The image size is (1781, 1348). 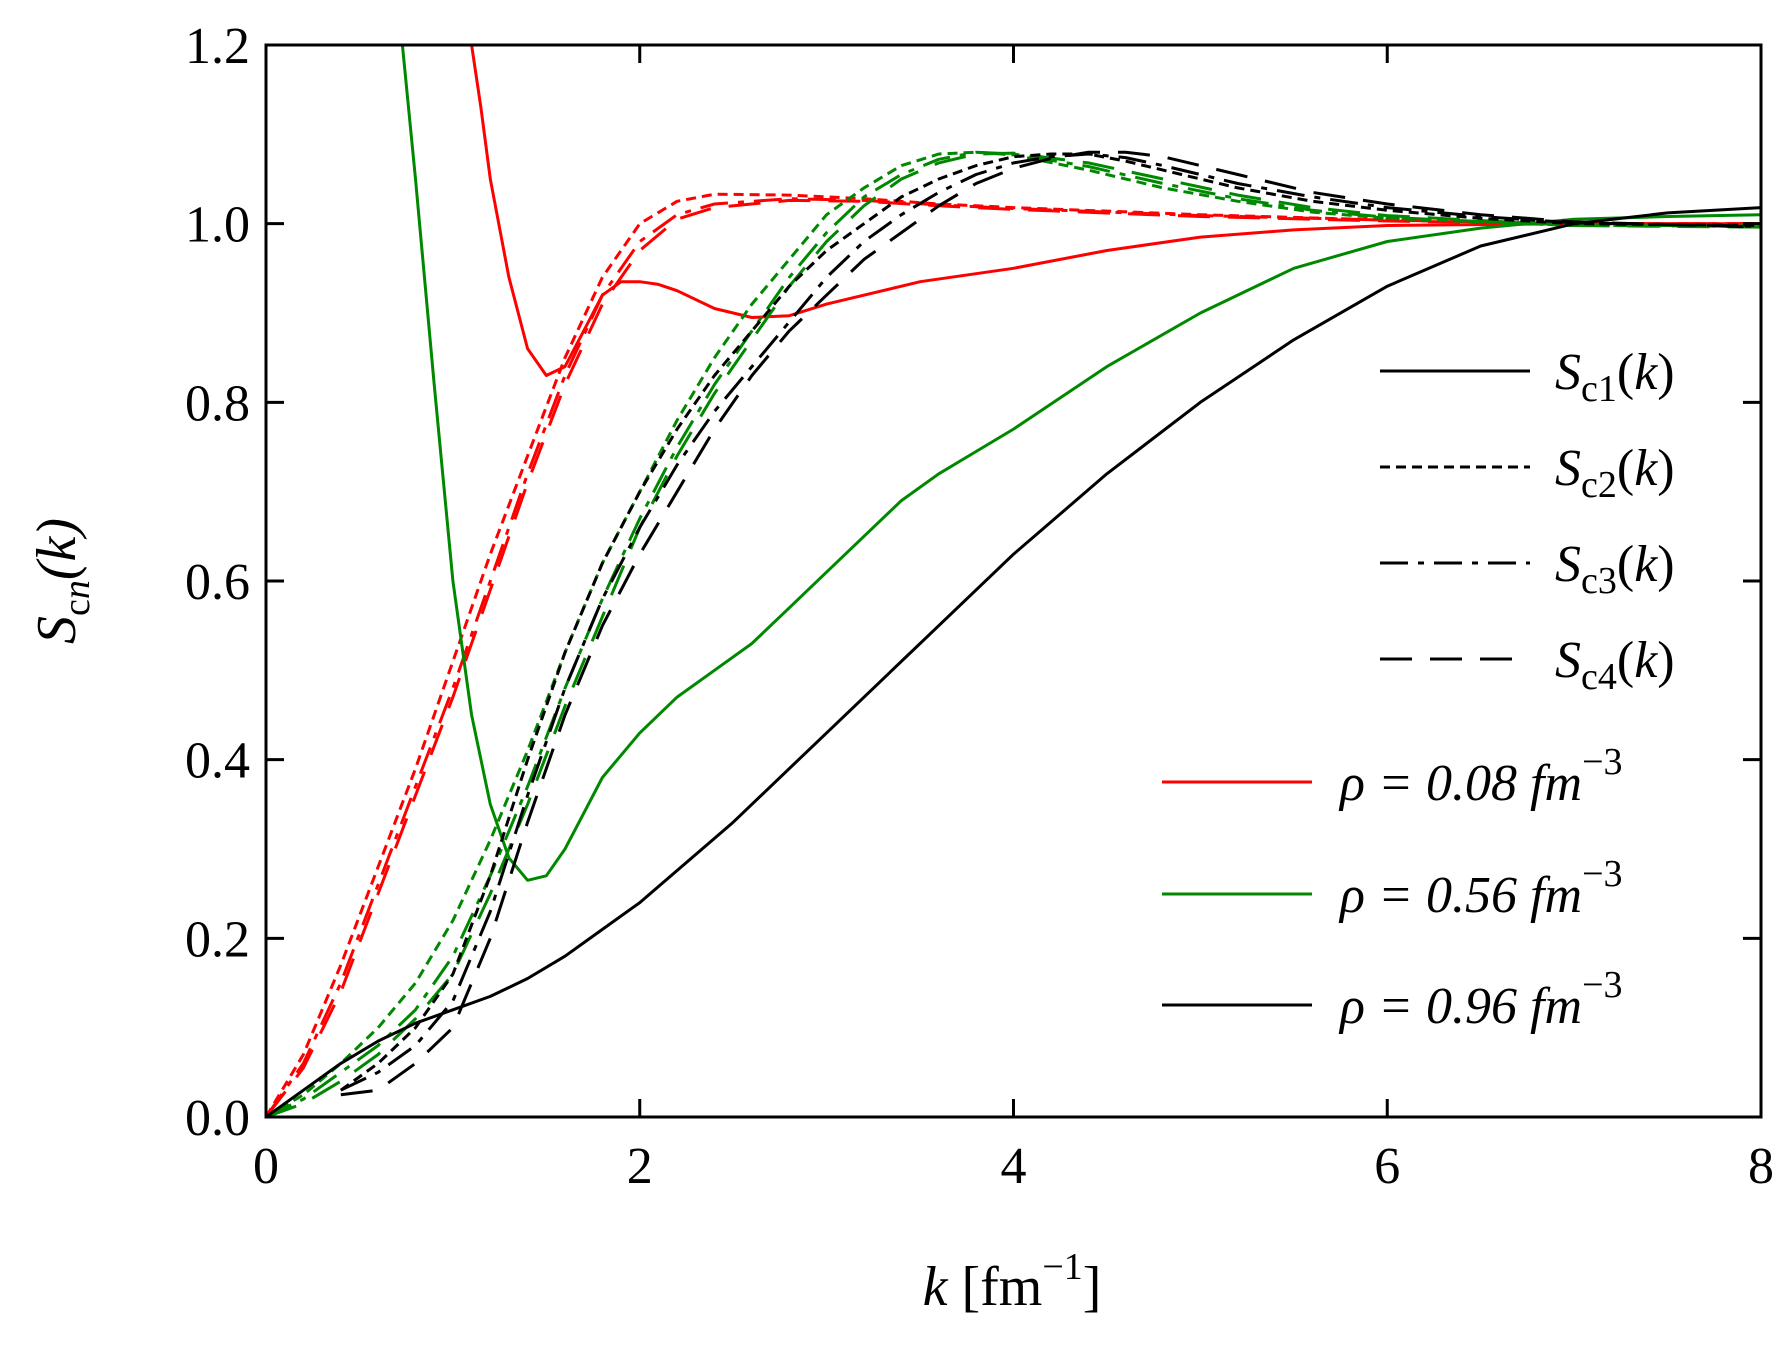 What do you see at coordinates (1012, 1282) in the screenshot?
I see `x-axis-label: k [fm−1]` at bounding box center [1012, 1282].